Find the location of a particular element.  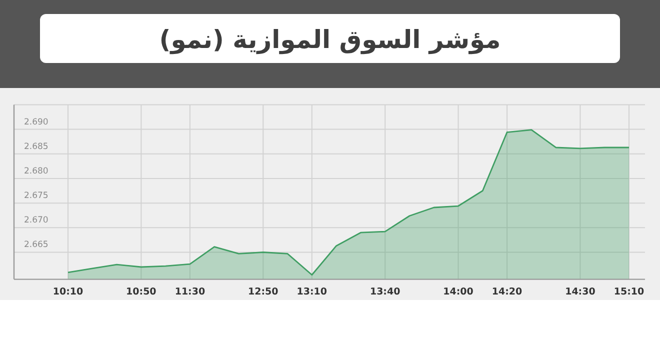

x-tick-label: 13:10 is located at coordinates (312, 292).